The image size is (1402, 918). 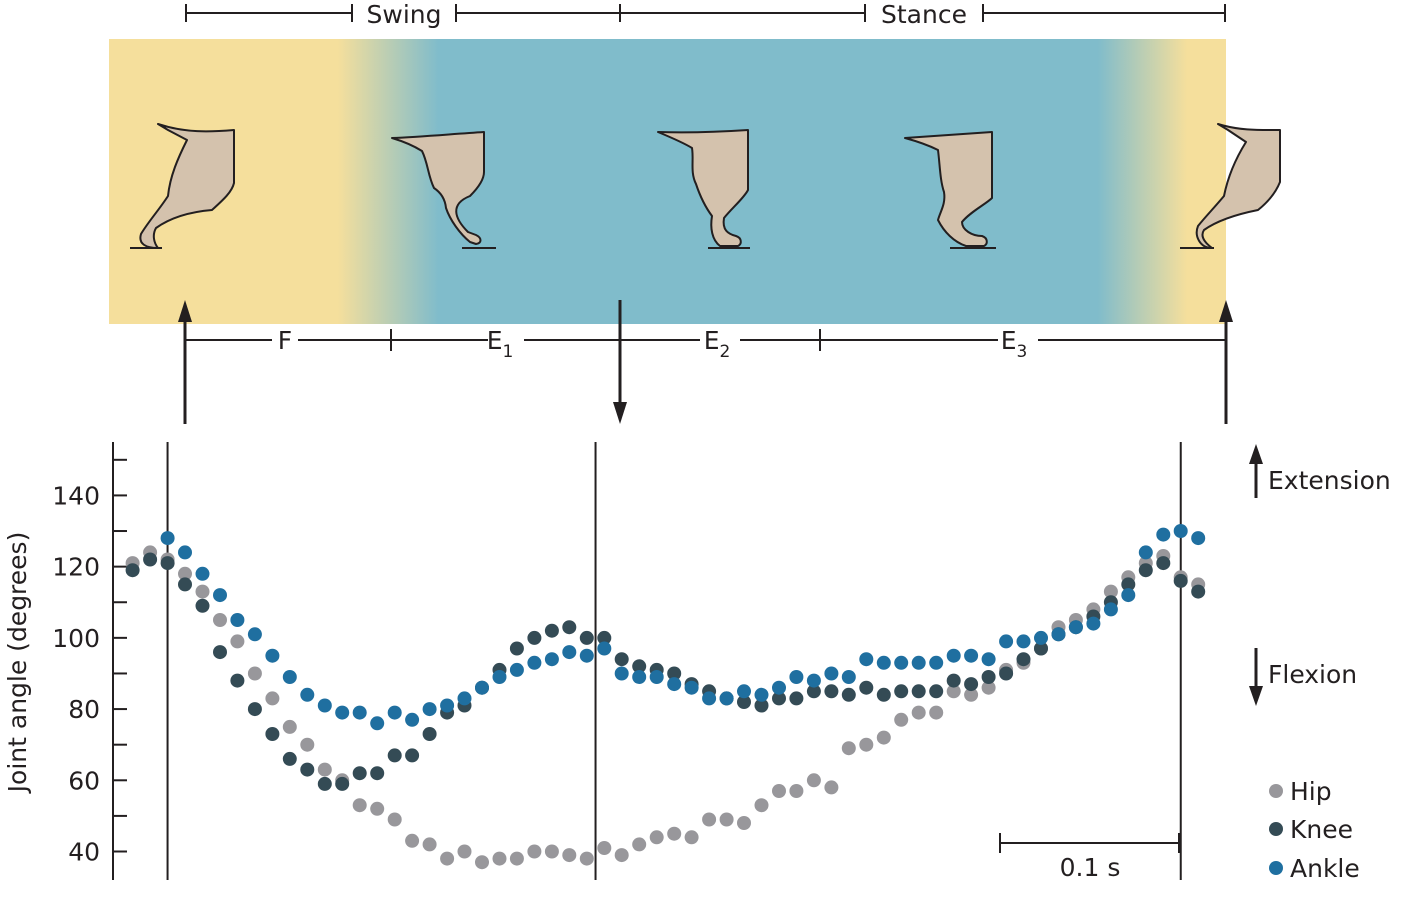 I want to click on legend-label-ankle: Ankle, so click(x=1325, y=868).